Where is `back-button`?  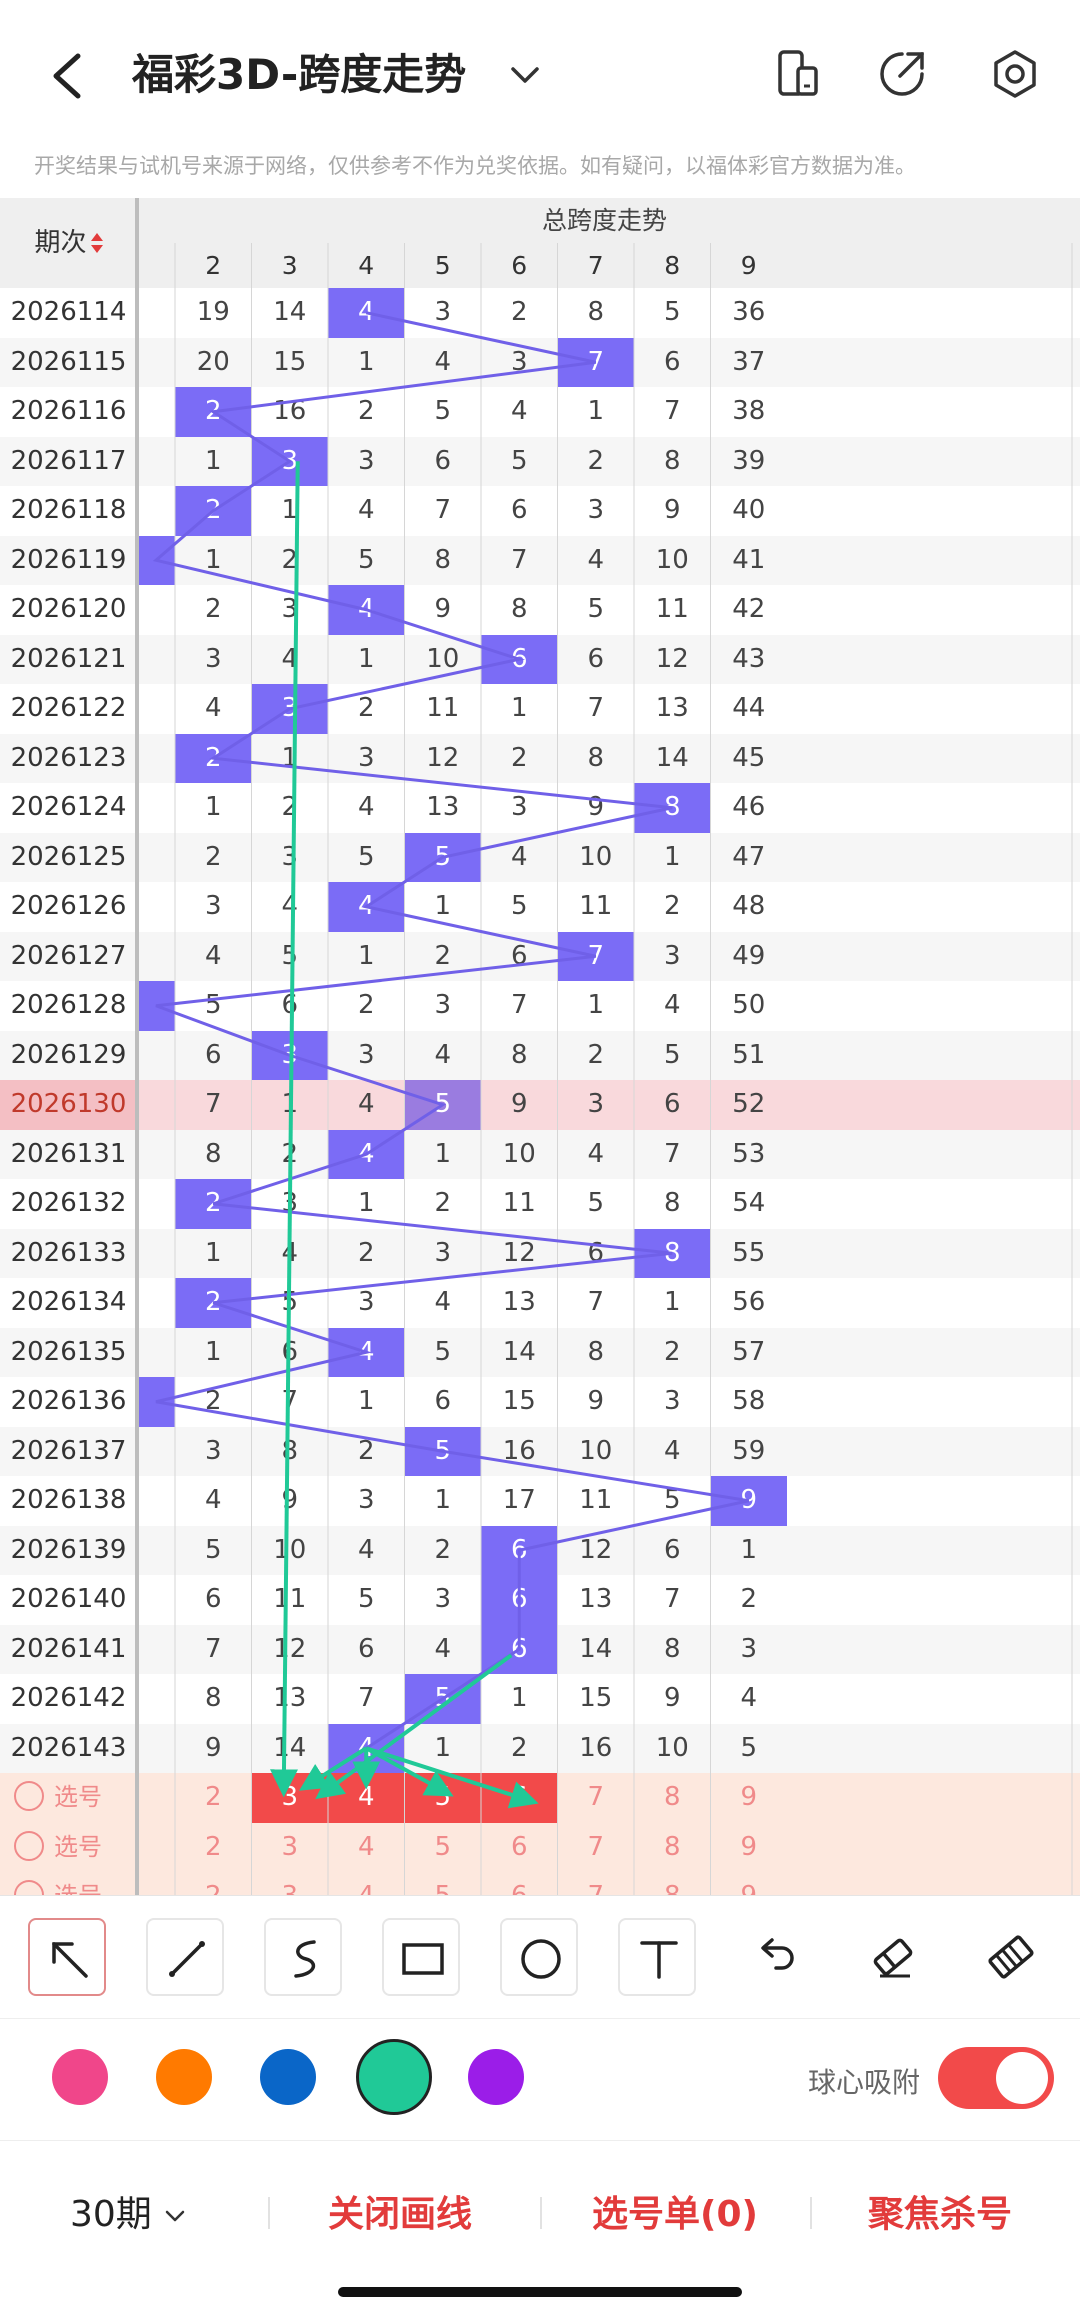
back-button is located at coordinates (70, 75).